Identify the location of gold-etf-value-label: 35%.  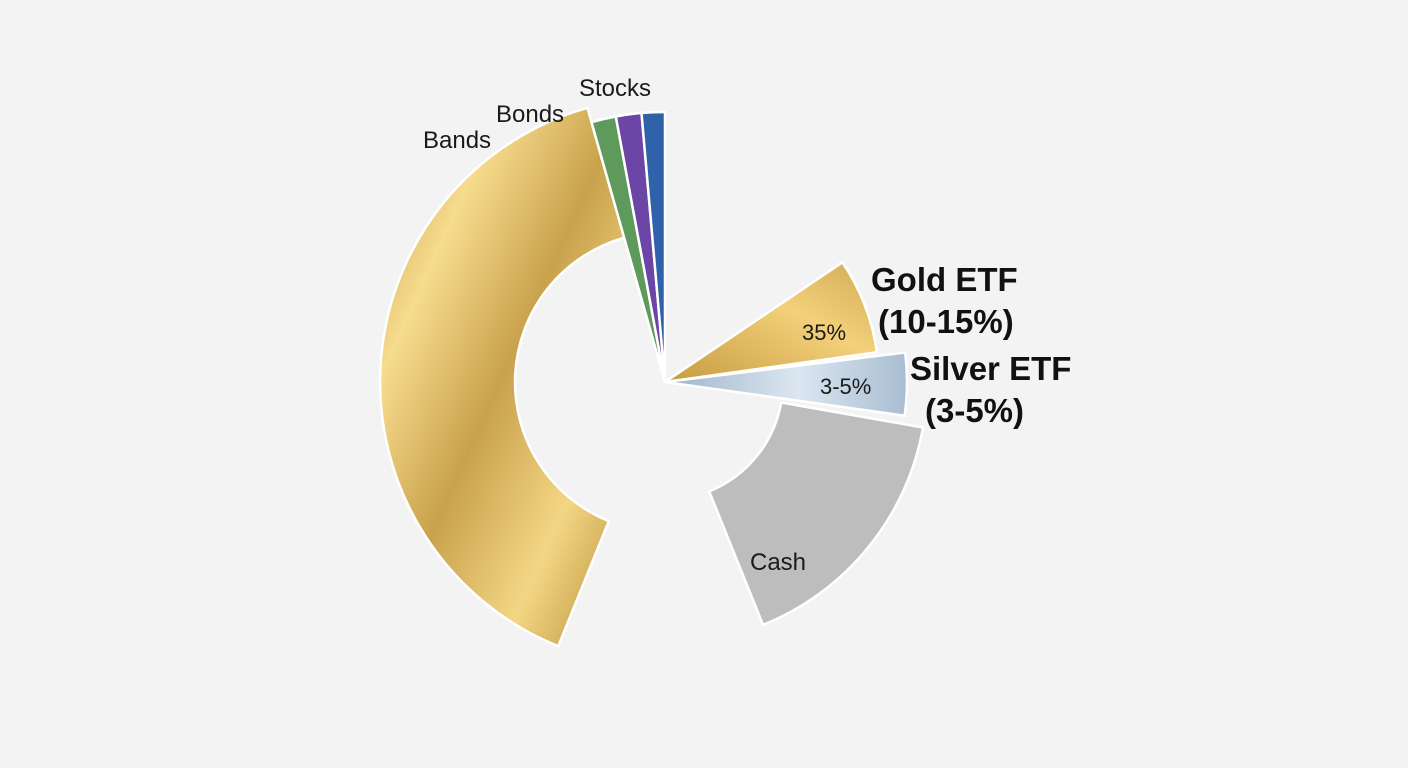
(824, 332).